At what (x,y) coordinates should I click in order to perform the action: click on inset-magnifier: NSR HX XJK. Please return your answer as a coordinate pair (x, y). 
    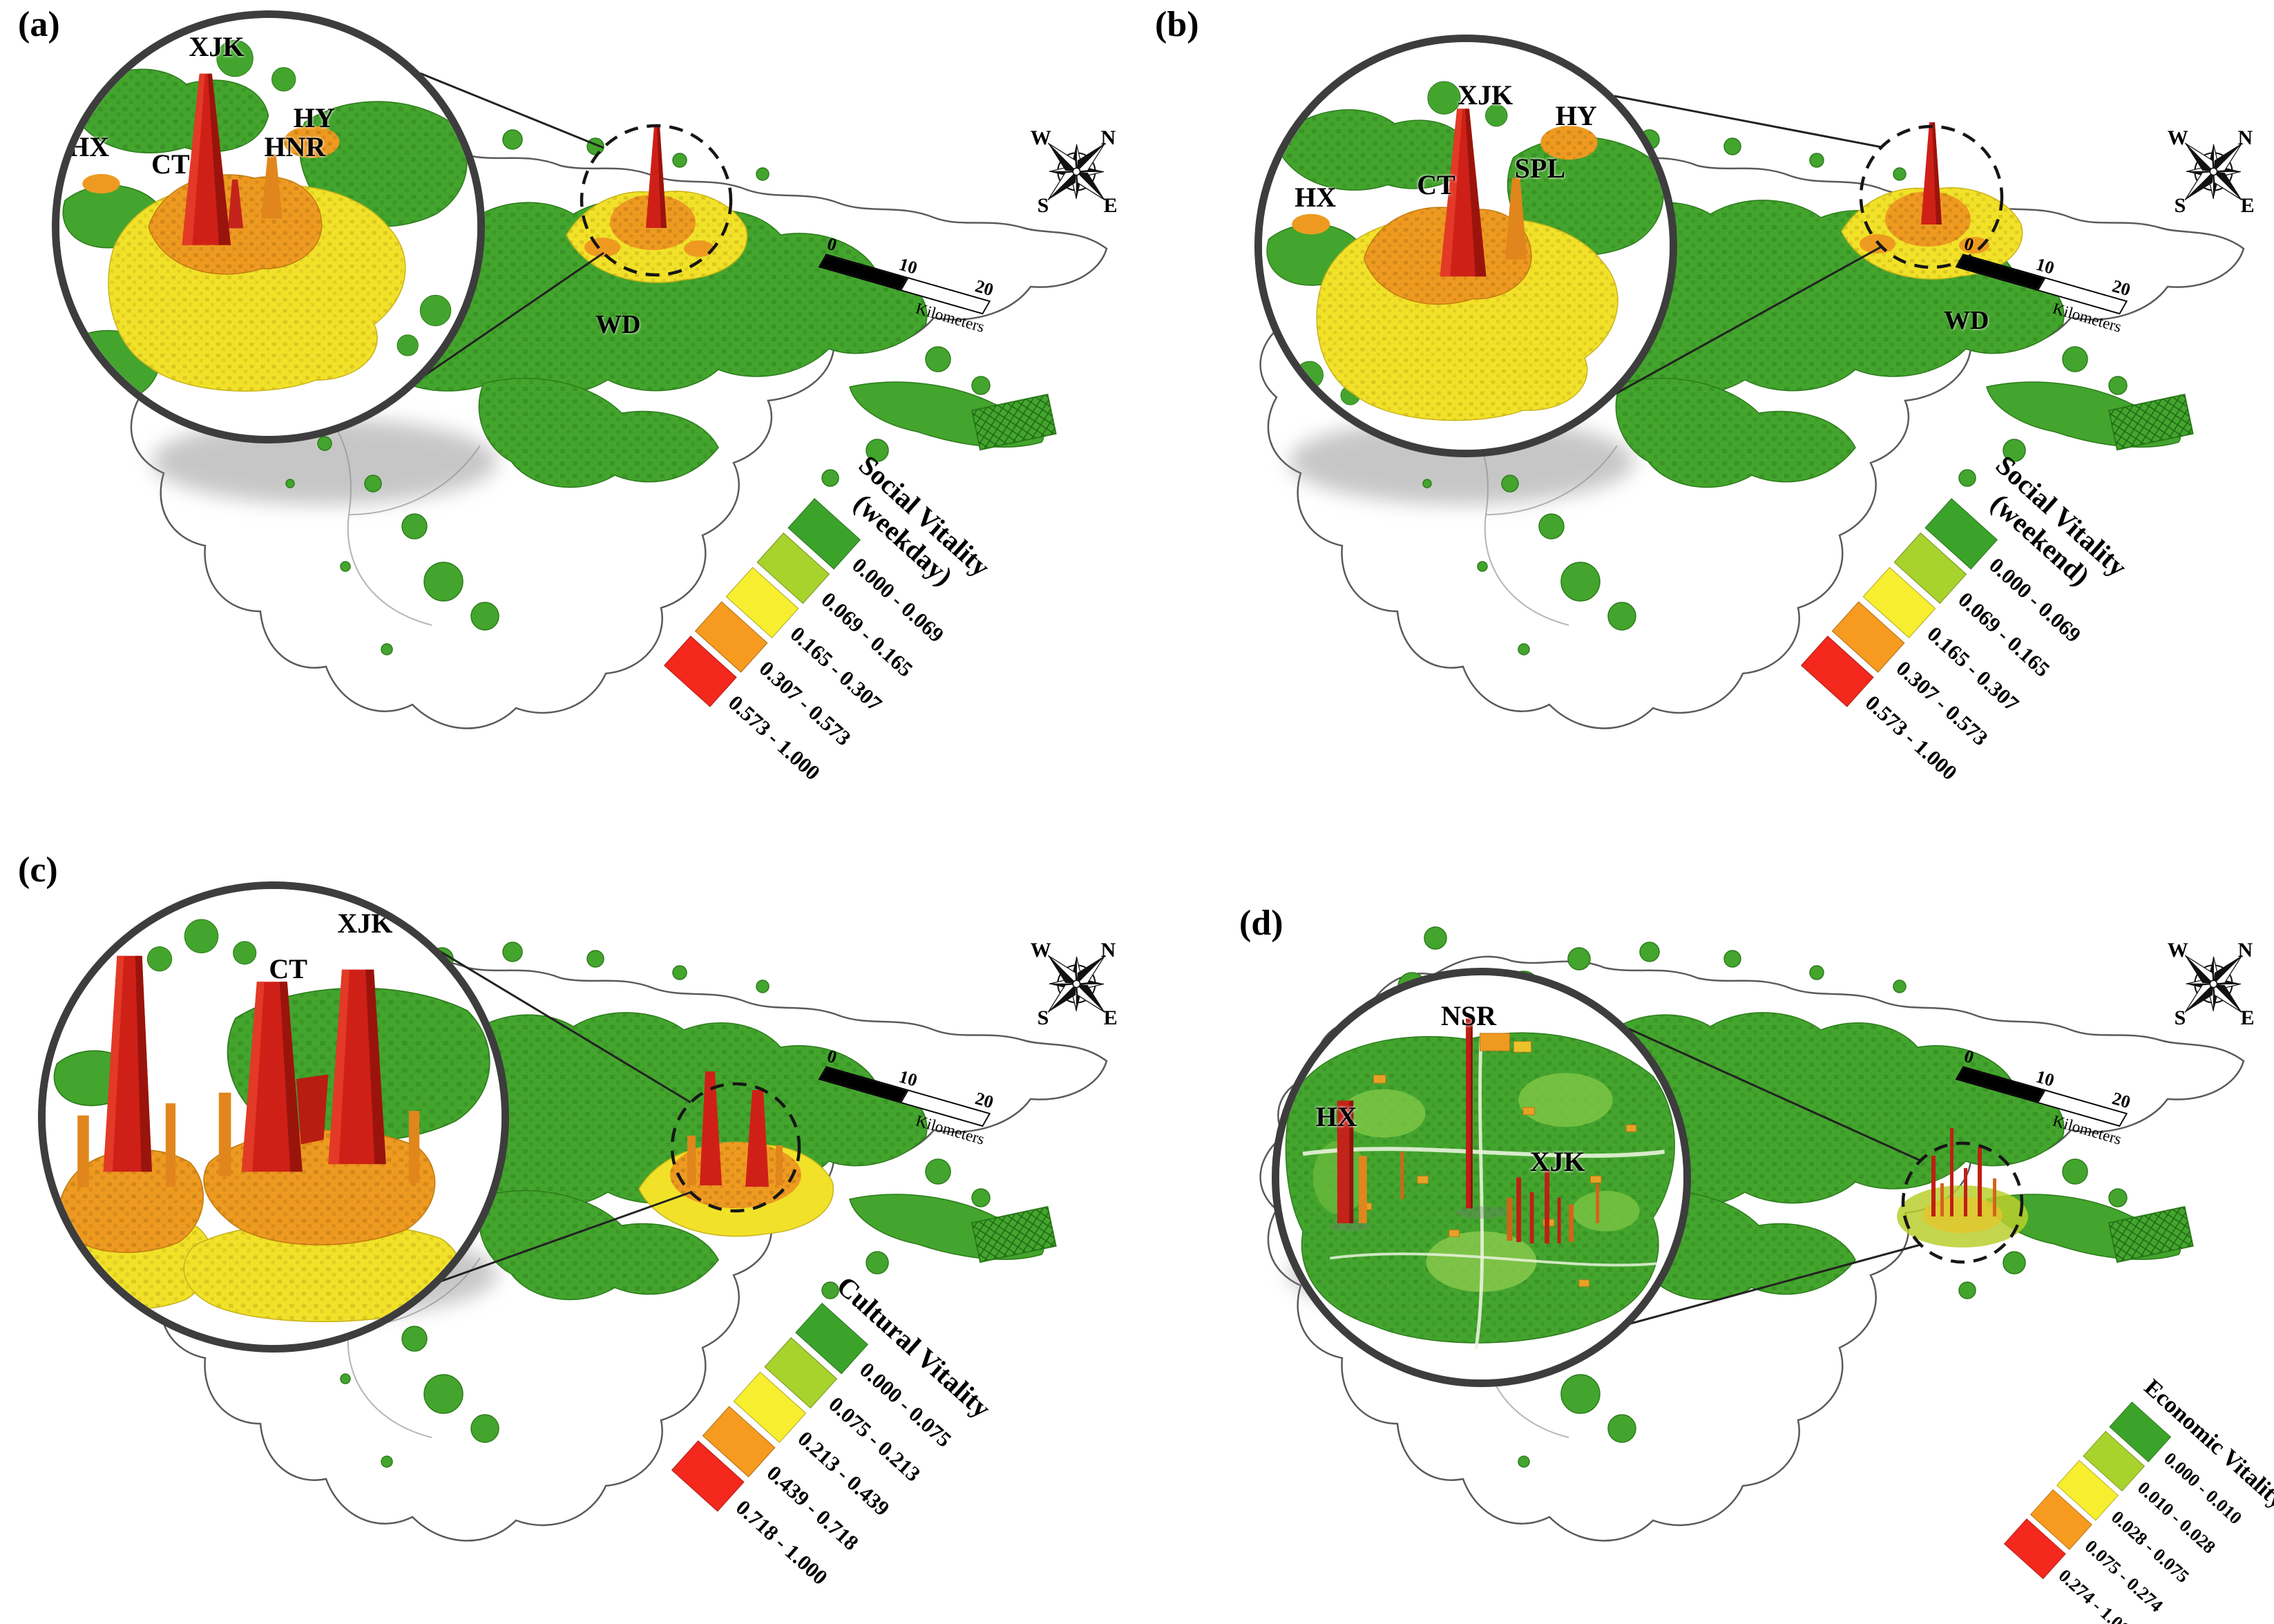
    Looking at the image, I should click on (1481, 1177).